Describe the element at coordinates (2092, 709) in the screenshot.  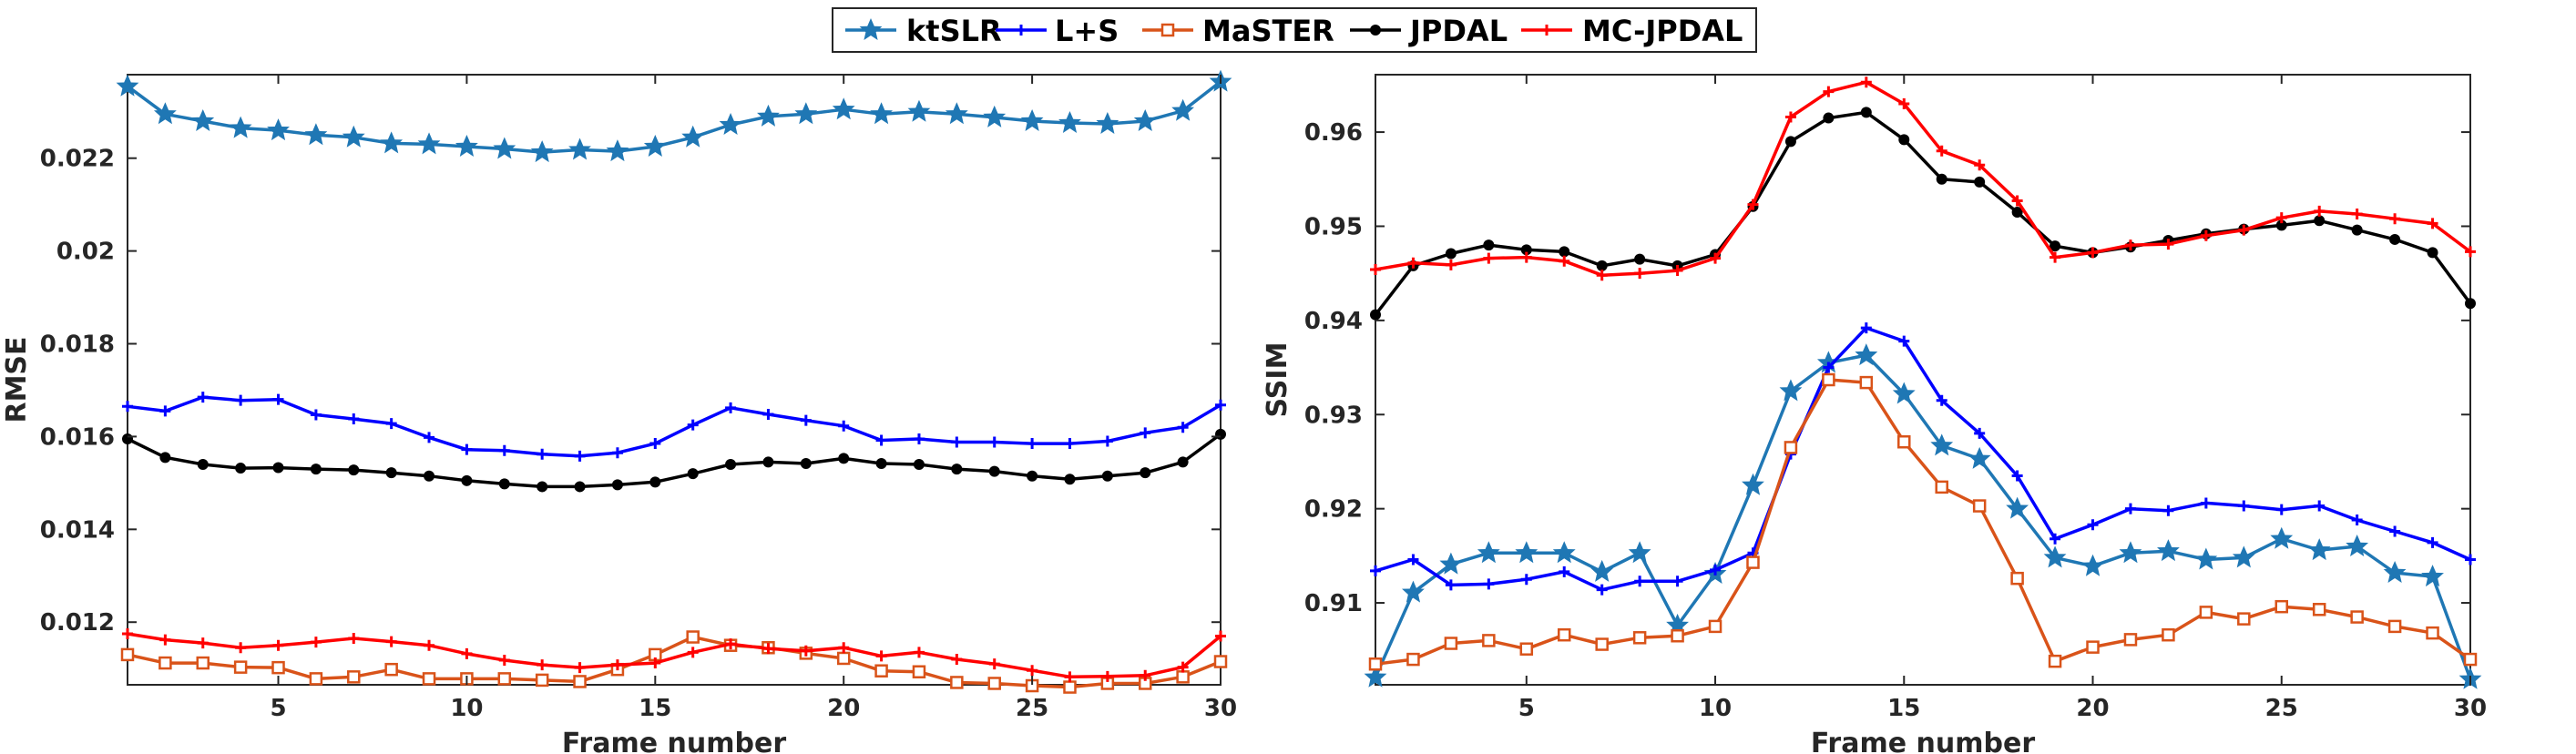
I see `ssim-x-tick-label: 20` at that location.